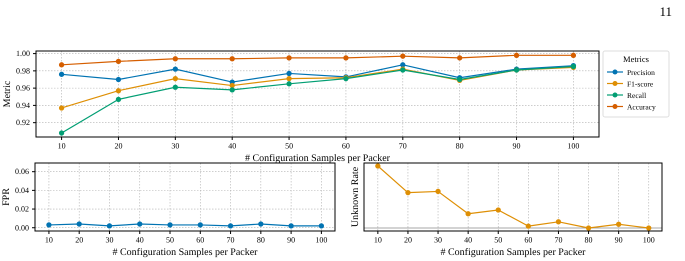  What do you see at coordinates (22, 171) in the screenshot?
I see `y-tick-label: 0.06` at bounding box center [22, 171].